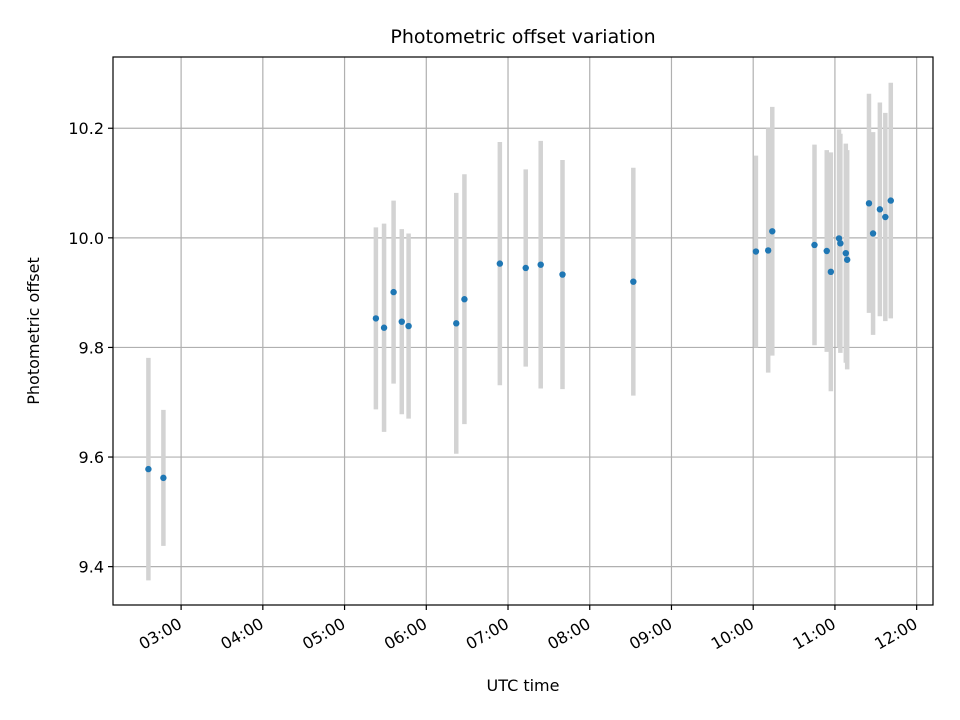 The height and width of the screenshot is (720, 960). I want to click on chart-title: Photometric offset variation, so click(522, 37).